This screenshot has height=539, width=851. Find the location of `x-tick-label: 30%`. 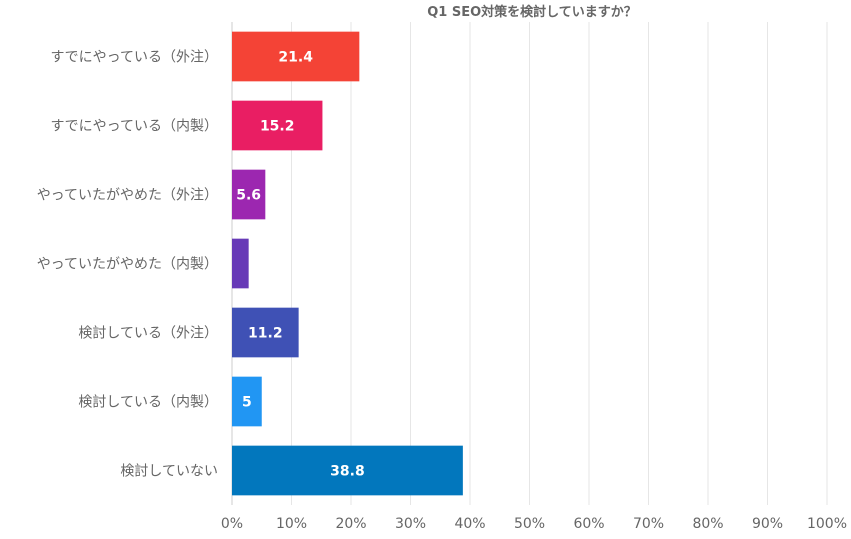

x-tick-label: 30% is located at coordinates (410, 524).